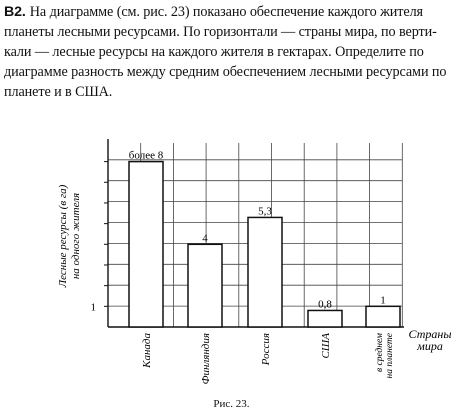 The width and height of the screenshot is (463, 415). What do you see at coordinates (266, 349) in the screenshot?
I see `category-label: Россия` at bounding box center [266, 349].